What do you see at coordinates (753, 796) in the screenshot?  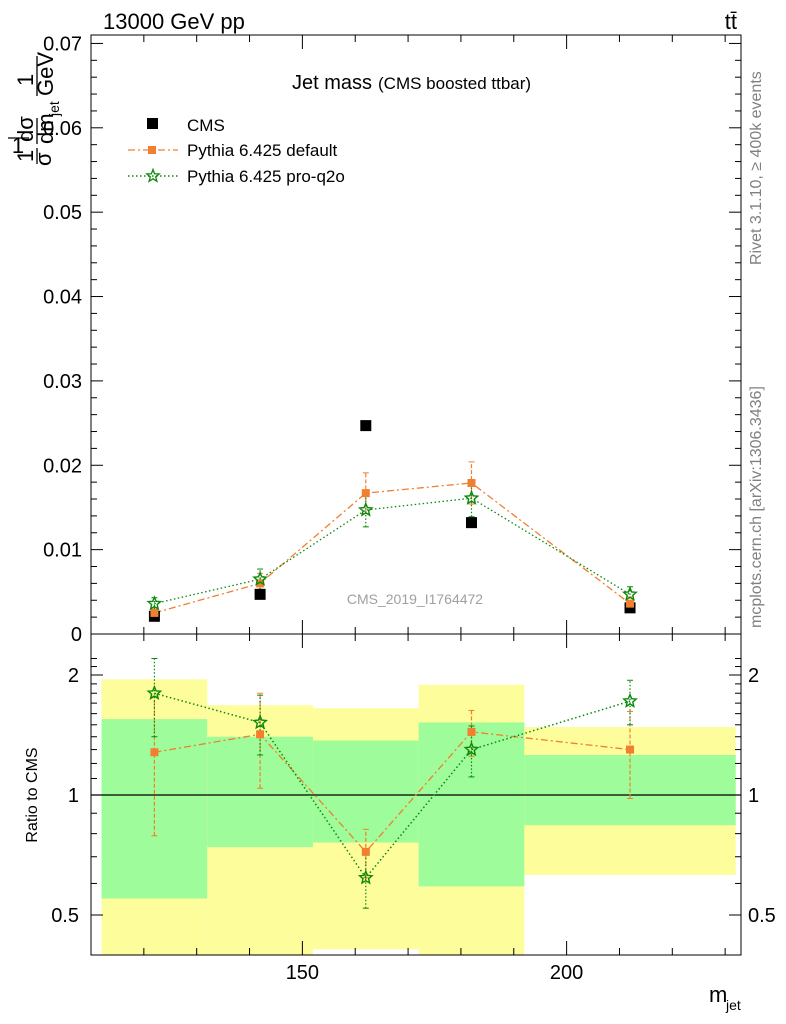 I see `ratio-y-tick-label-right: 1` at bounding box center [753, 796].